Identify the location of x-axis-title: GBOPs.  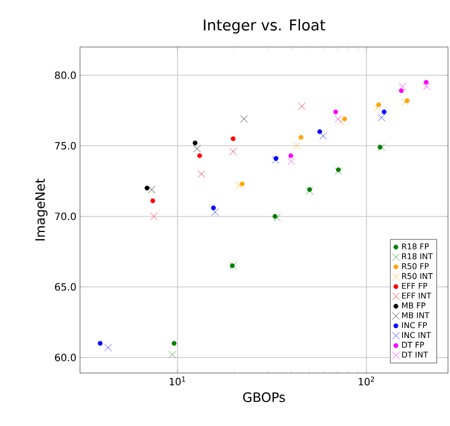
(264, 397).